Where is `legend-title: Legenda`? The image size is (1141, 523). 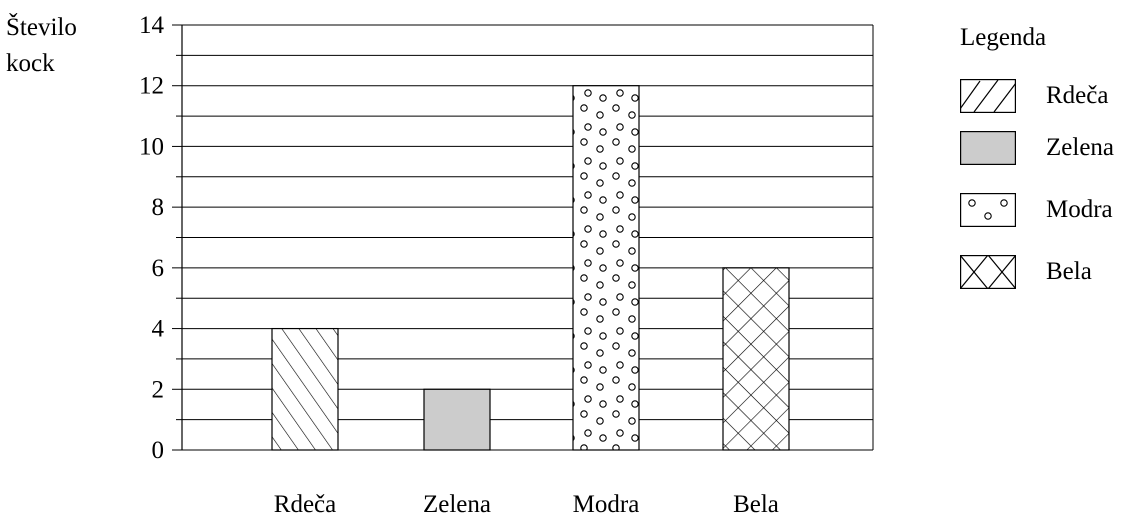
legend-title: Legenda is located at coordinates (1003, 37).